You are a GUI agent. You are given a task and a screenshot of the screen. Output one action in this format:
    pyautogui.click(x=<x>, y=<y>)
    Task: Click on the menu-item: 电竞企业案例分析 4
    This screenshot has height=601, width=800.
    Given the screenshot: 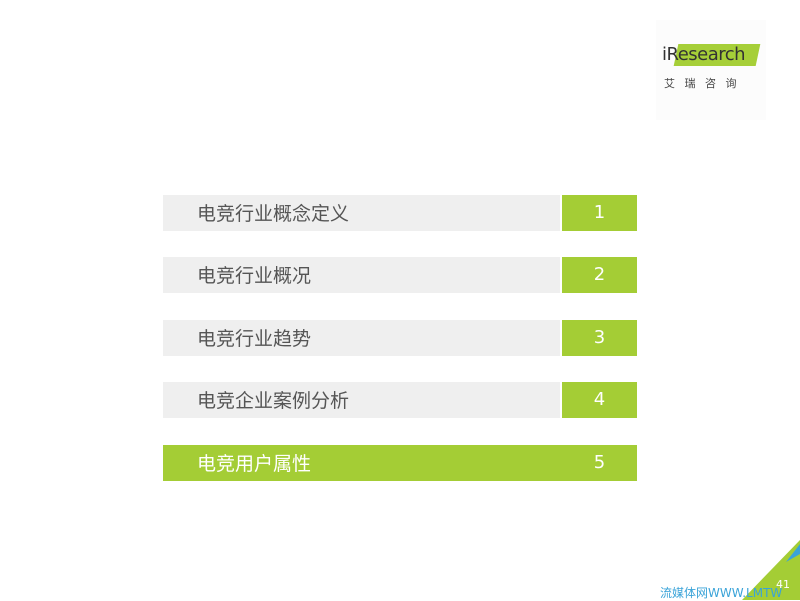 What is the action you would take?
    pyautogui.click(x=400, y=400)
    